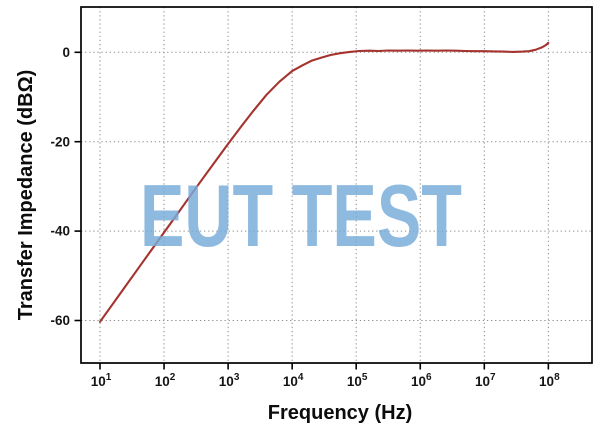 This screenshot has width=600, height=431. Describe the element at coordinates (26, 195) in the screenshot. I see `y-axis-label: Transfer Impedance (dBΩ)` at that location.